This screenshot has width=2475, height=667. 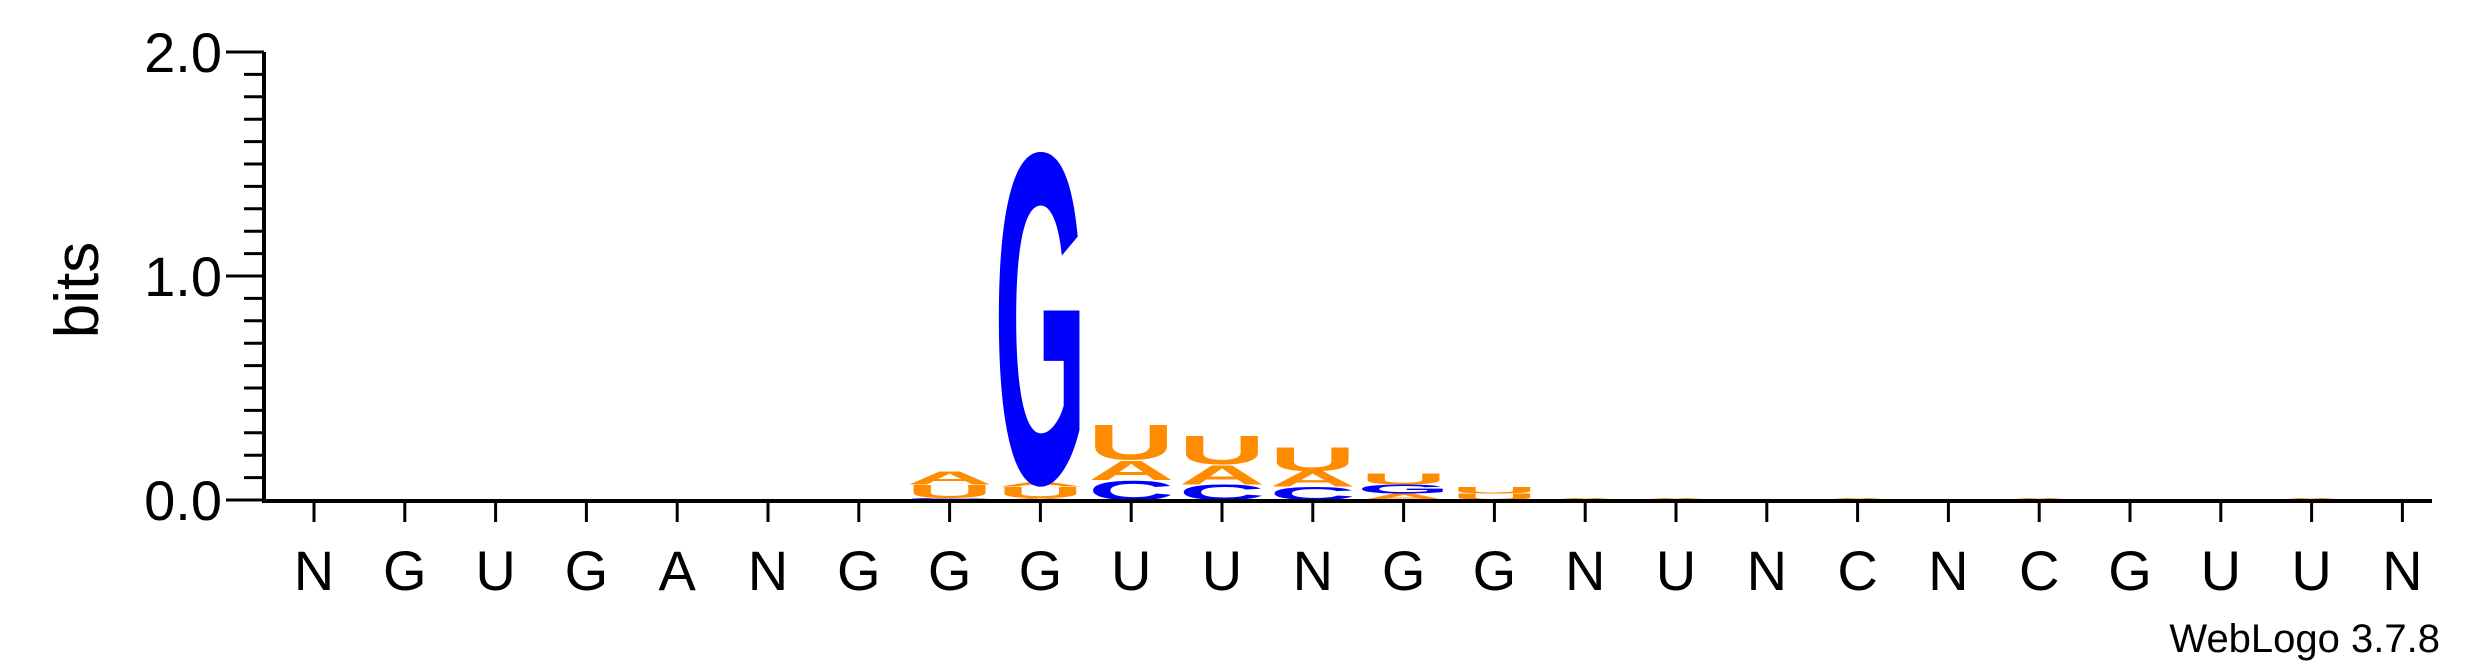 I want to click on weblogo-credit: WebLogo 3.7.8, so click(x=2304, y=639).